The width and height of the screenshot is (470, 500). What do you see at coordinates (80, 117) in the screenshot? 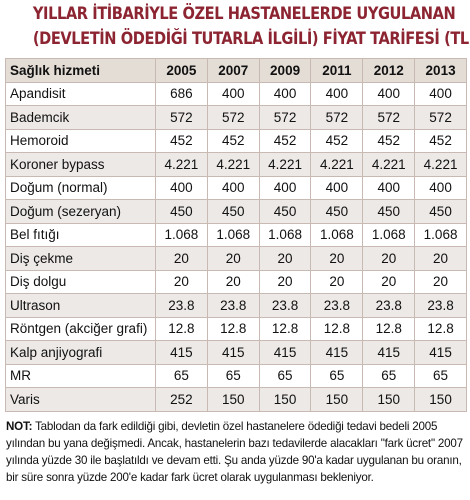
I see `service-name-cell: Bademcik` at bounding box center [80, 117].